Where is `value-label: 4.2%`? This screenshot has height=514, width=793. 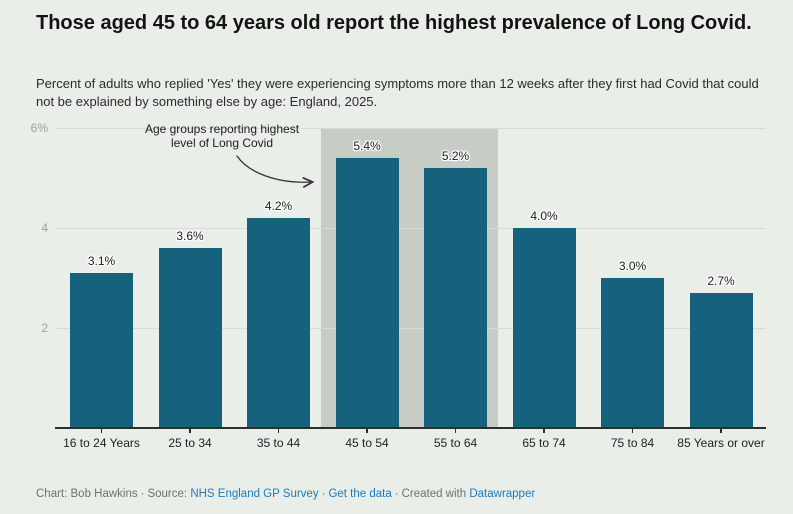
value-label: 4.2% is located at coordinates (278, 206).